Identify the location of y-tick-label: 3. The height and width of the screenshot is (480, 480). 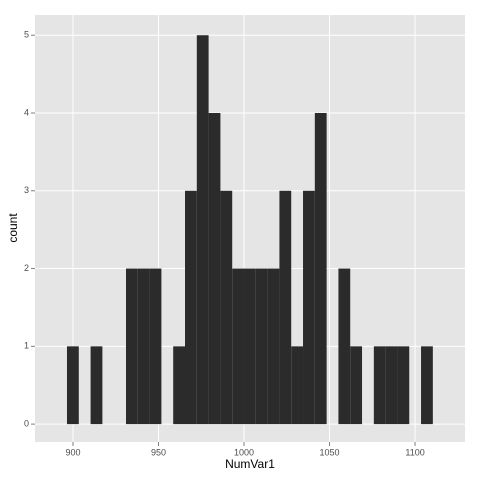
(26, 190).